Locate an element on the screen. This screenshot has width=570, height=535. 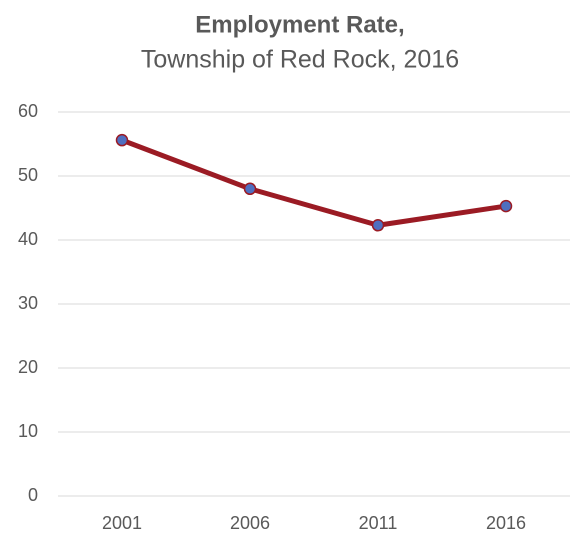
y-tick-label: 60 is located at coordinates (28, 111).